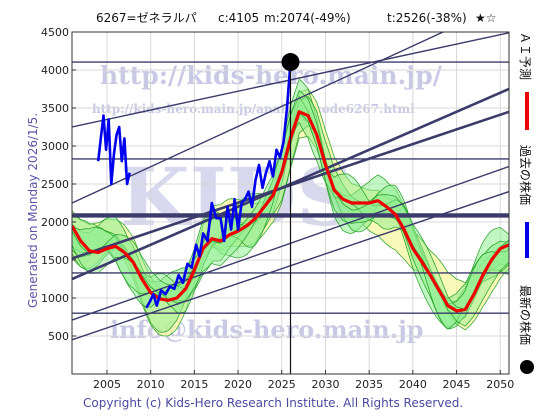 Image resolution: width=560 pixels, height=420 pixels. I want to click on median-price: m:2074(-49%), so click(307, 18).